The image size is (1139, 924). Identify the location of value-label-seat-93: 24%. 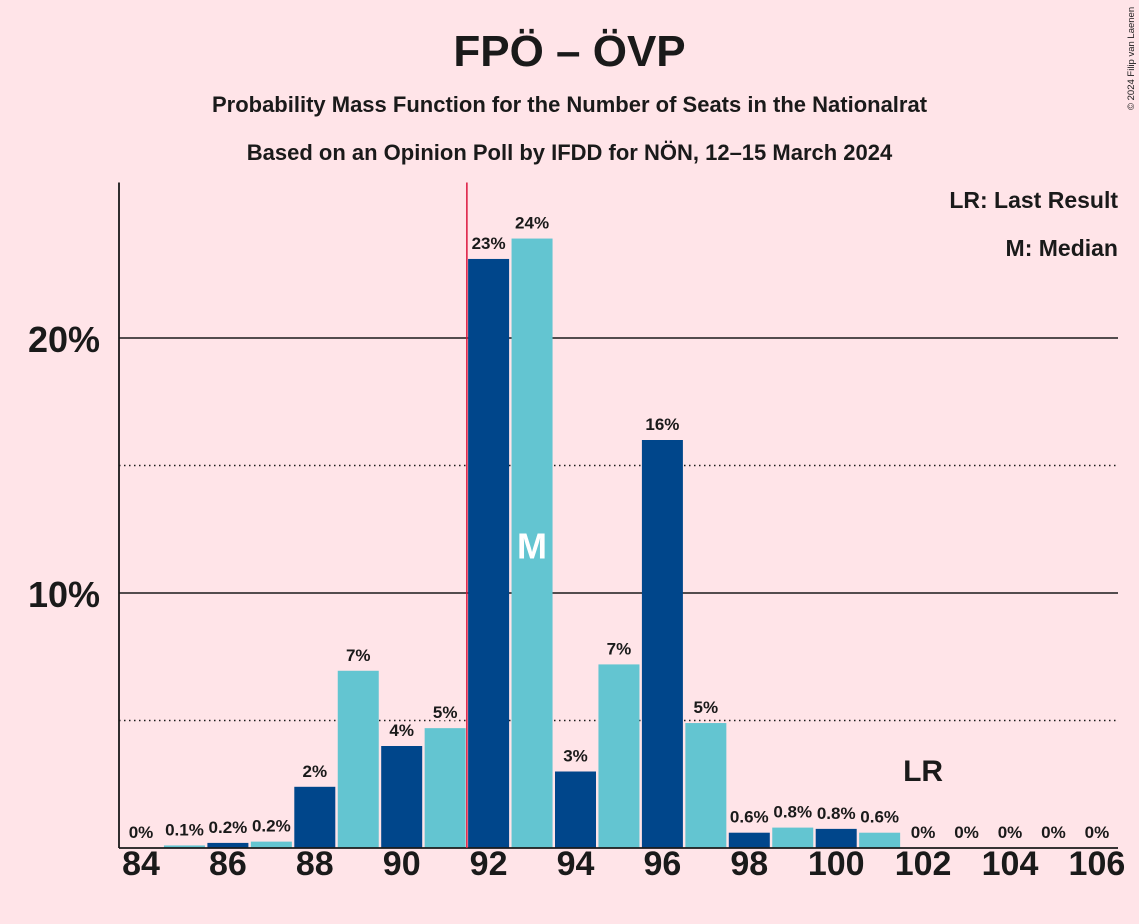
(532, 223).